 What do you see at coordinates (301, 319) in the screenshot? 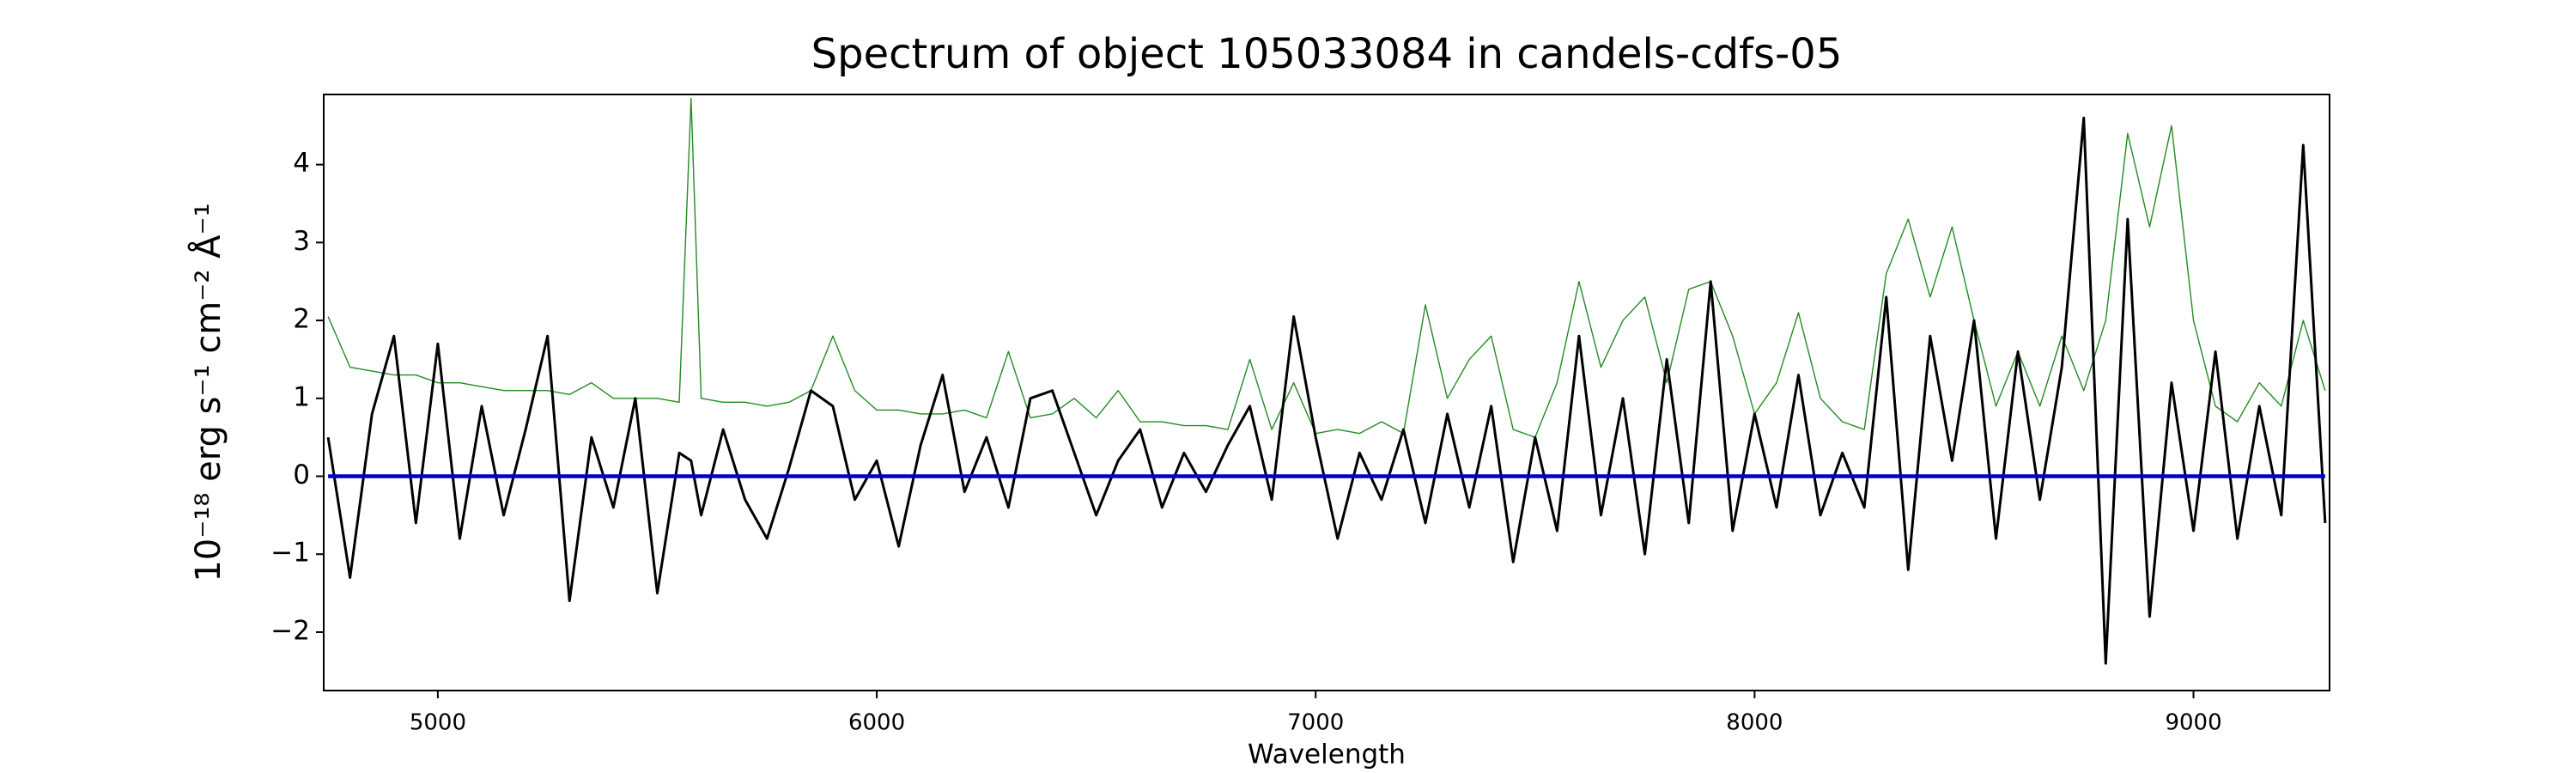
I see `y-tick-label: 2` at bounding box center [301, 319].